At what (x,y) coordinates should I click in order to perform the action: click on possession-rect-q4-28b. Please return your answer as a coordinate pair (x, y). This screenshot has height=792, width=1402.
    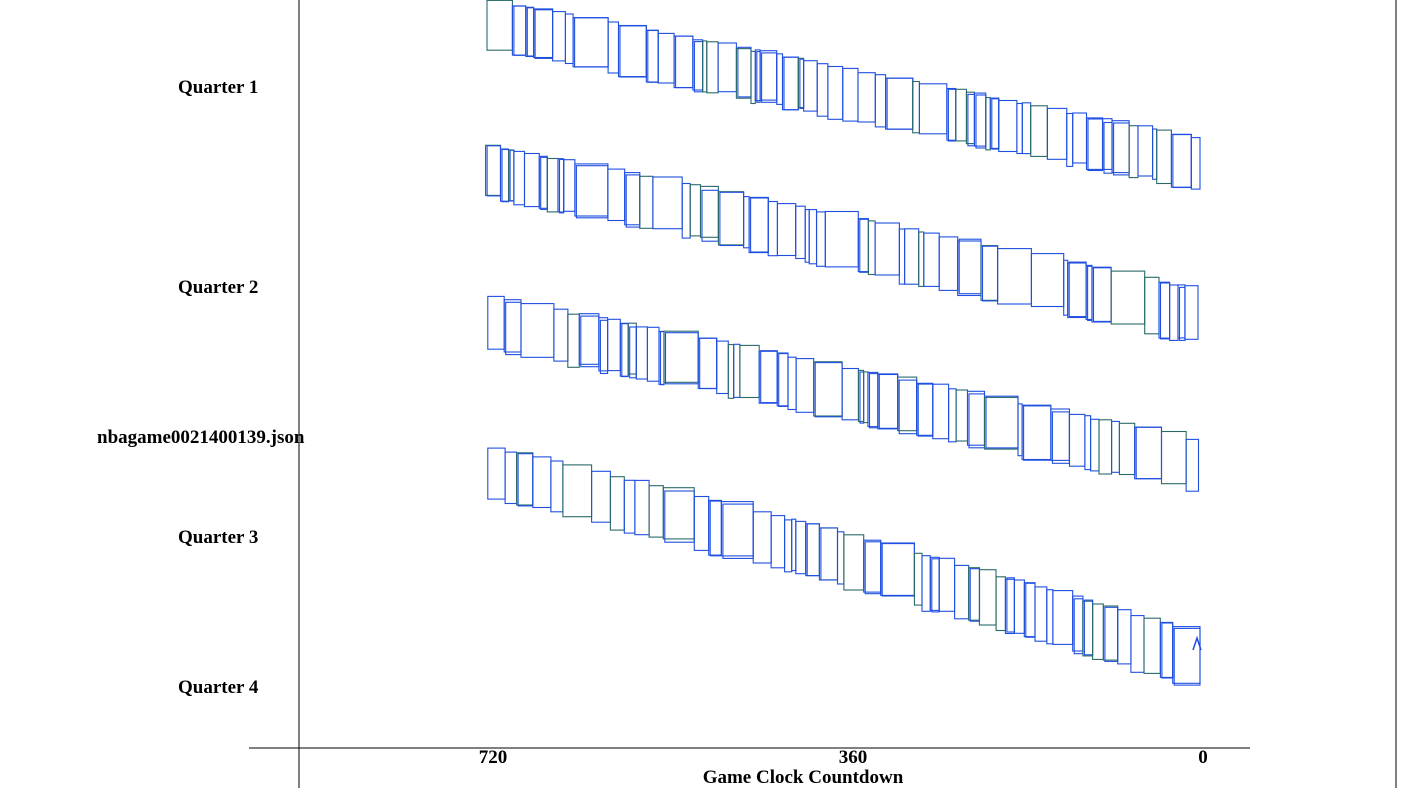
    Looking at the image, I should click on (935, 585).